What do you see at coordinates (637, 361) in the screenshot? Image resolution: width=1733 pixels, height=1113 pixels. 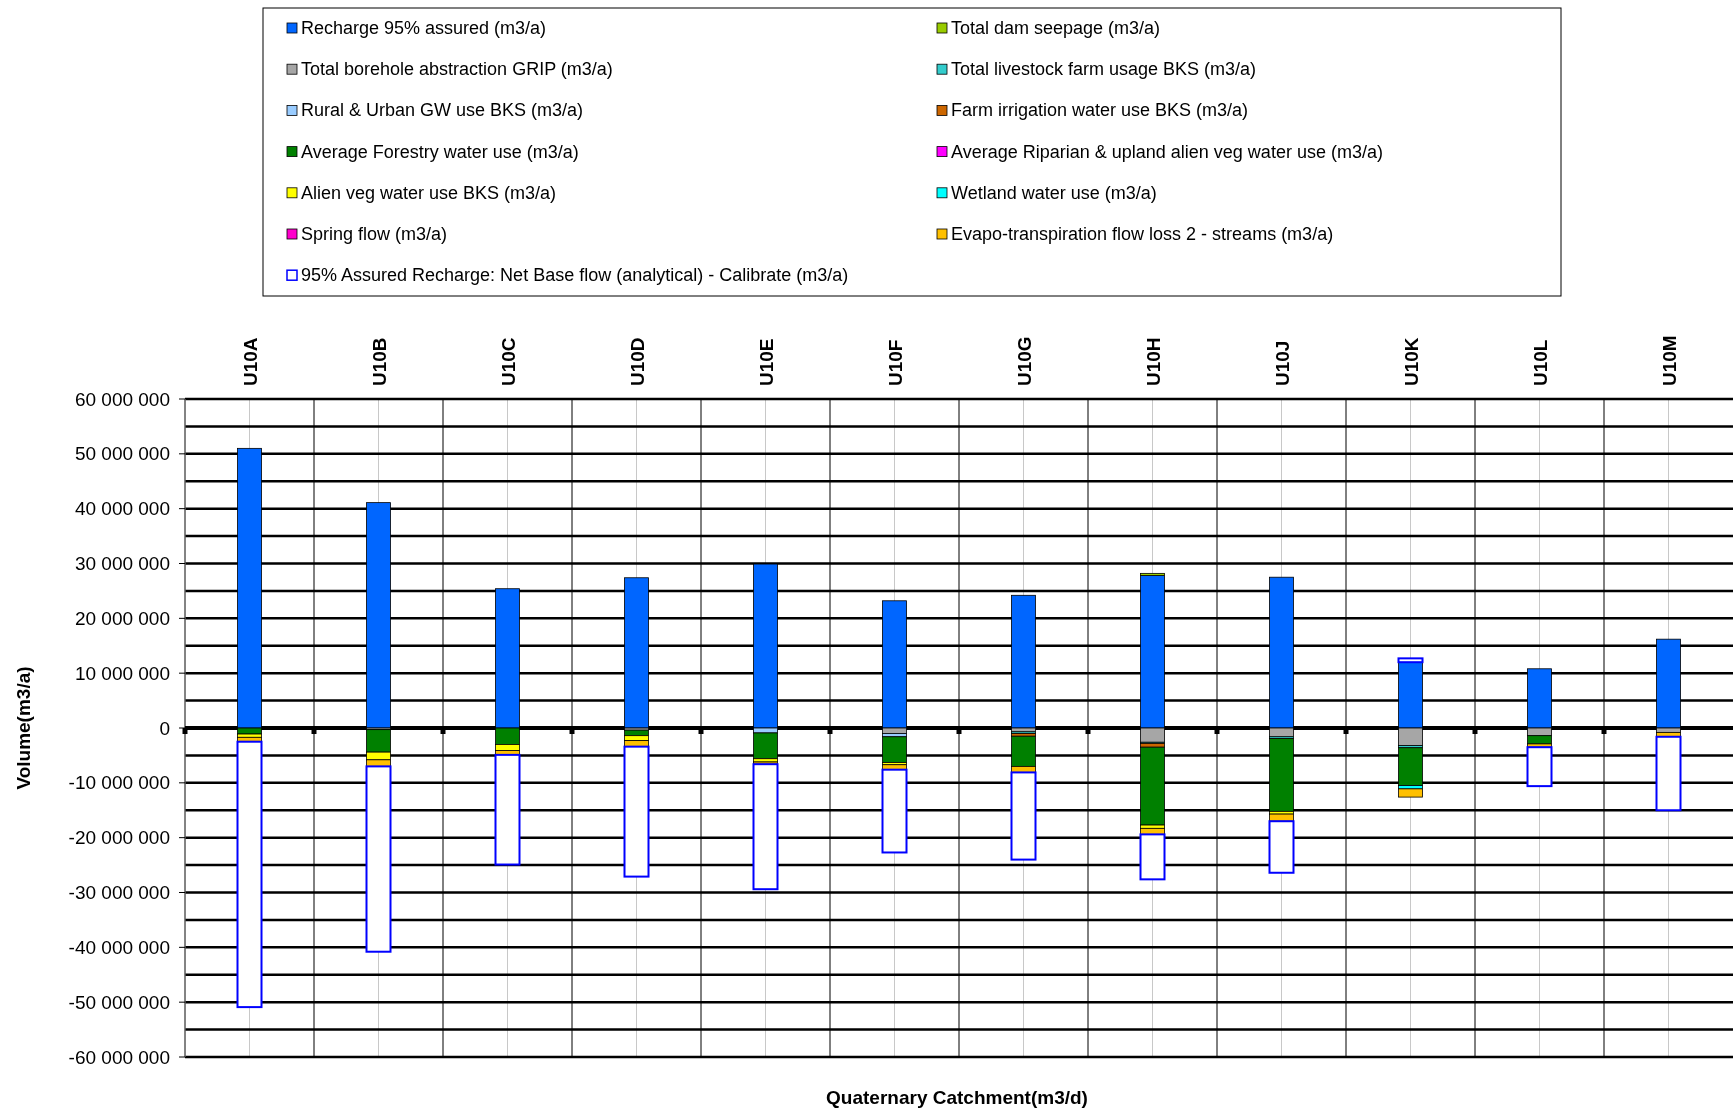 I see `x-tick-label: U10D` at bounding box center [637, 361].